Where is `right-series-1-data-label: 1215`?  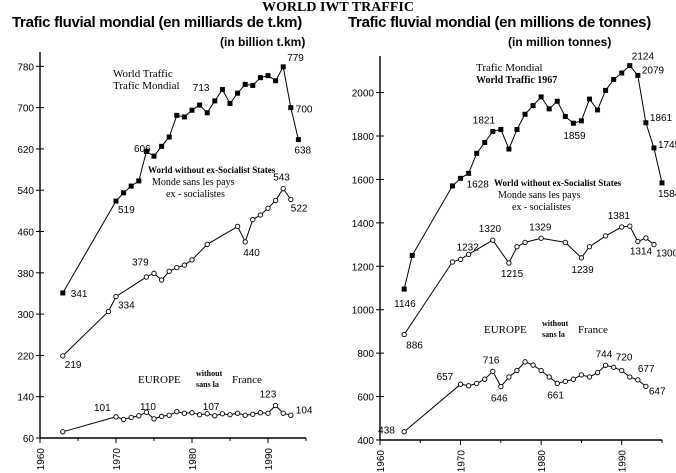
right-series-1-data-label: 1215 is located at coordinates (512, 274).